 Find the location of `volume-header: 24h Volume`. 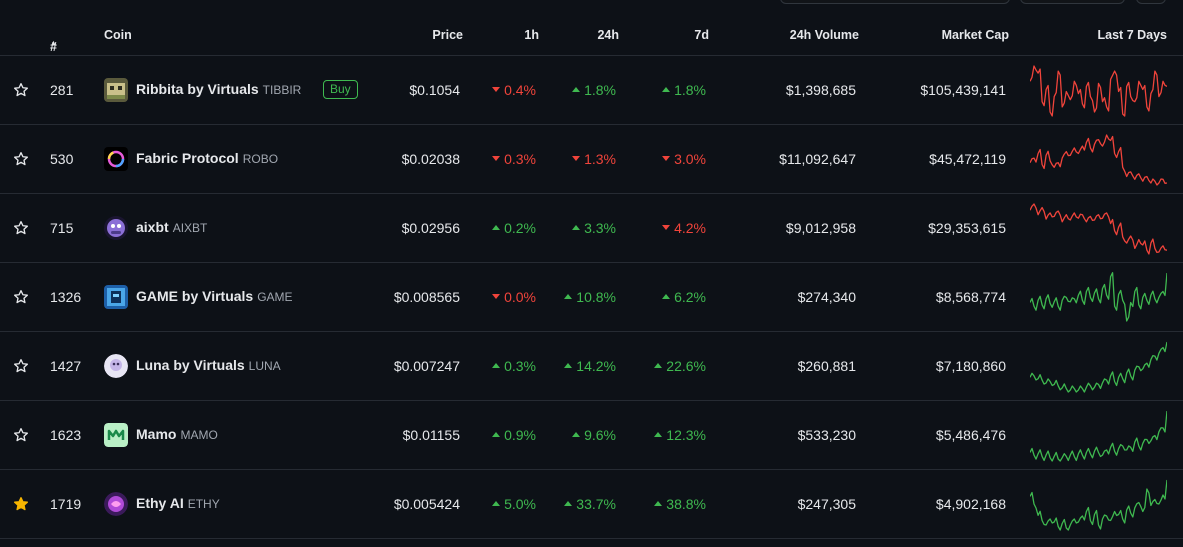

volume-header: 24h Volume is located at coordinates (824, 35).